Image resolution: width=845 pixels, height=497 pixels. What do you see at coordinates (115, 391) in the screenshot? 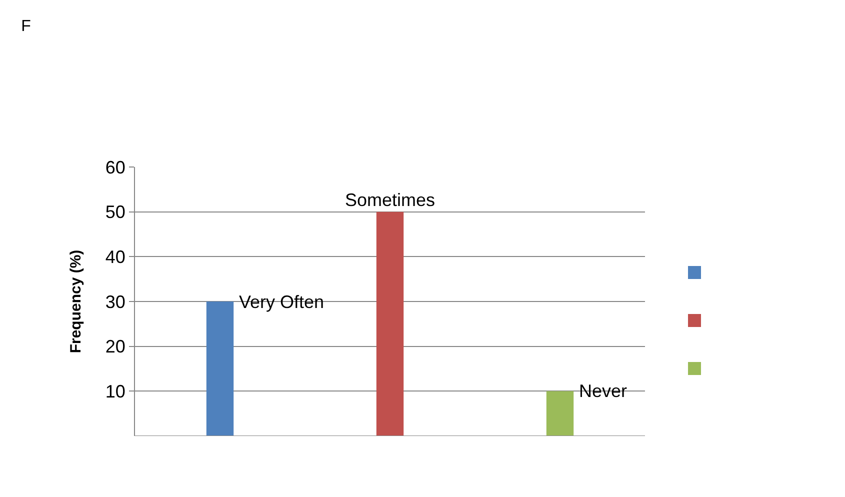
I see `y-tick-label: 10` at bounding box center [115, 391].